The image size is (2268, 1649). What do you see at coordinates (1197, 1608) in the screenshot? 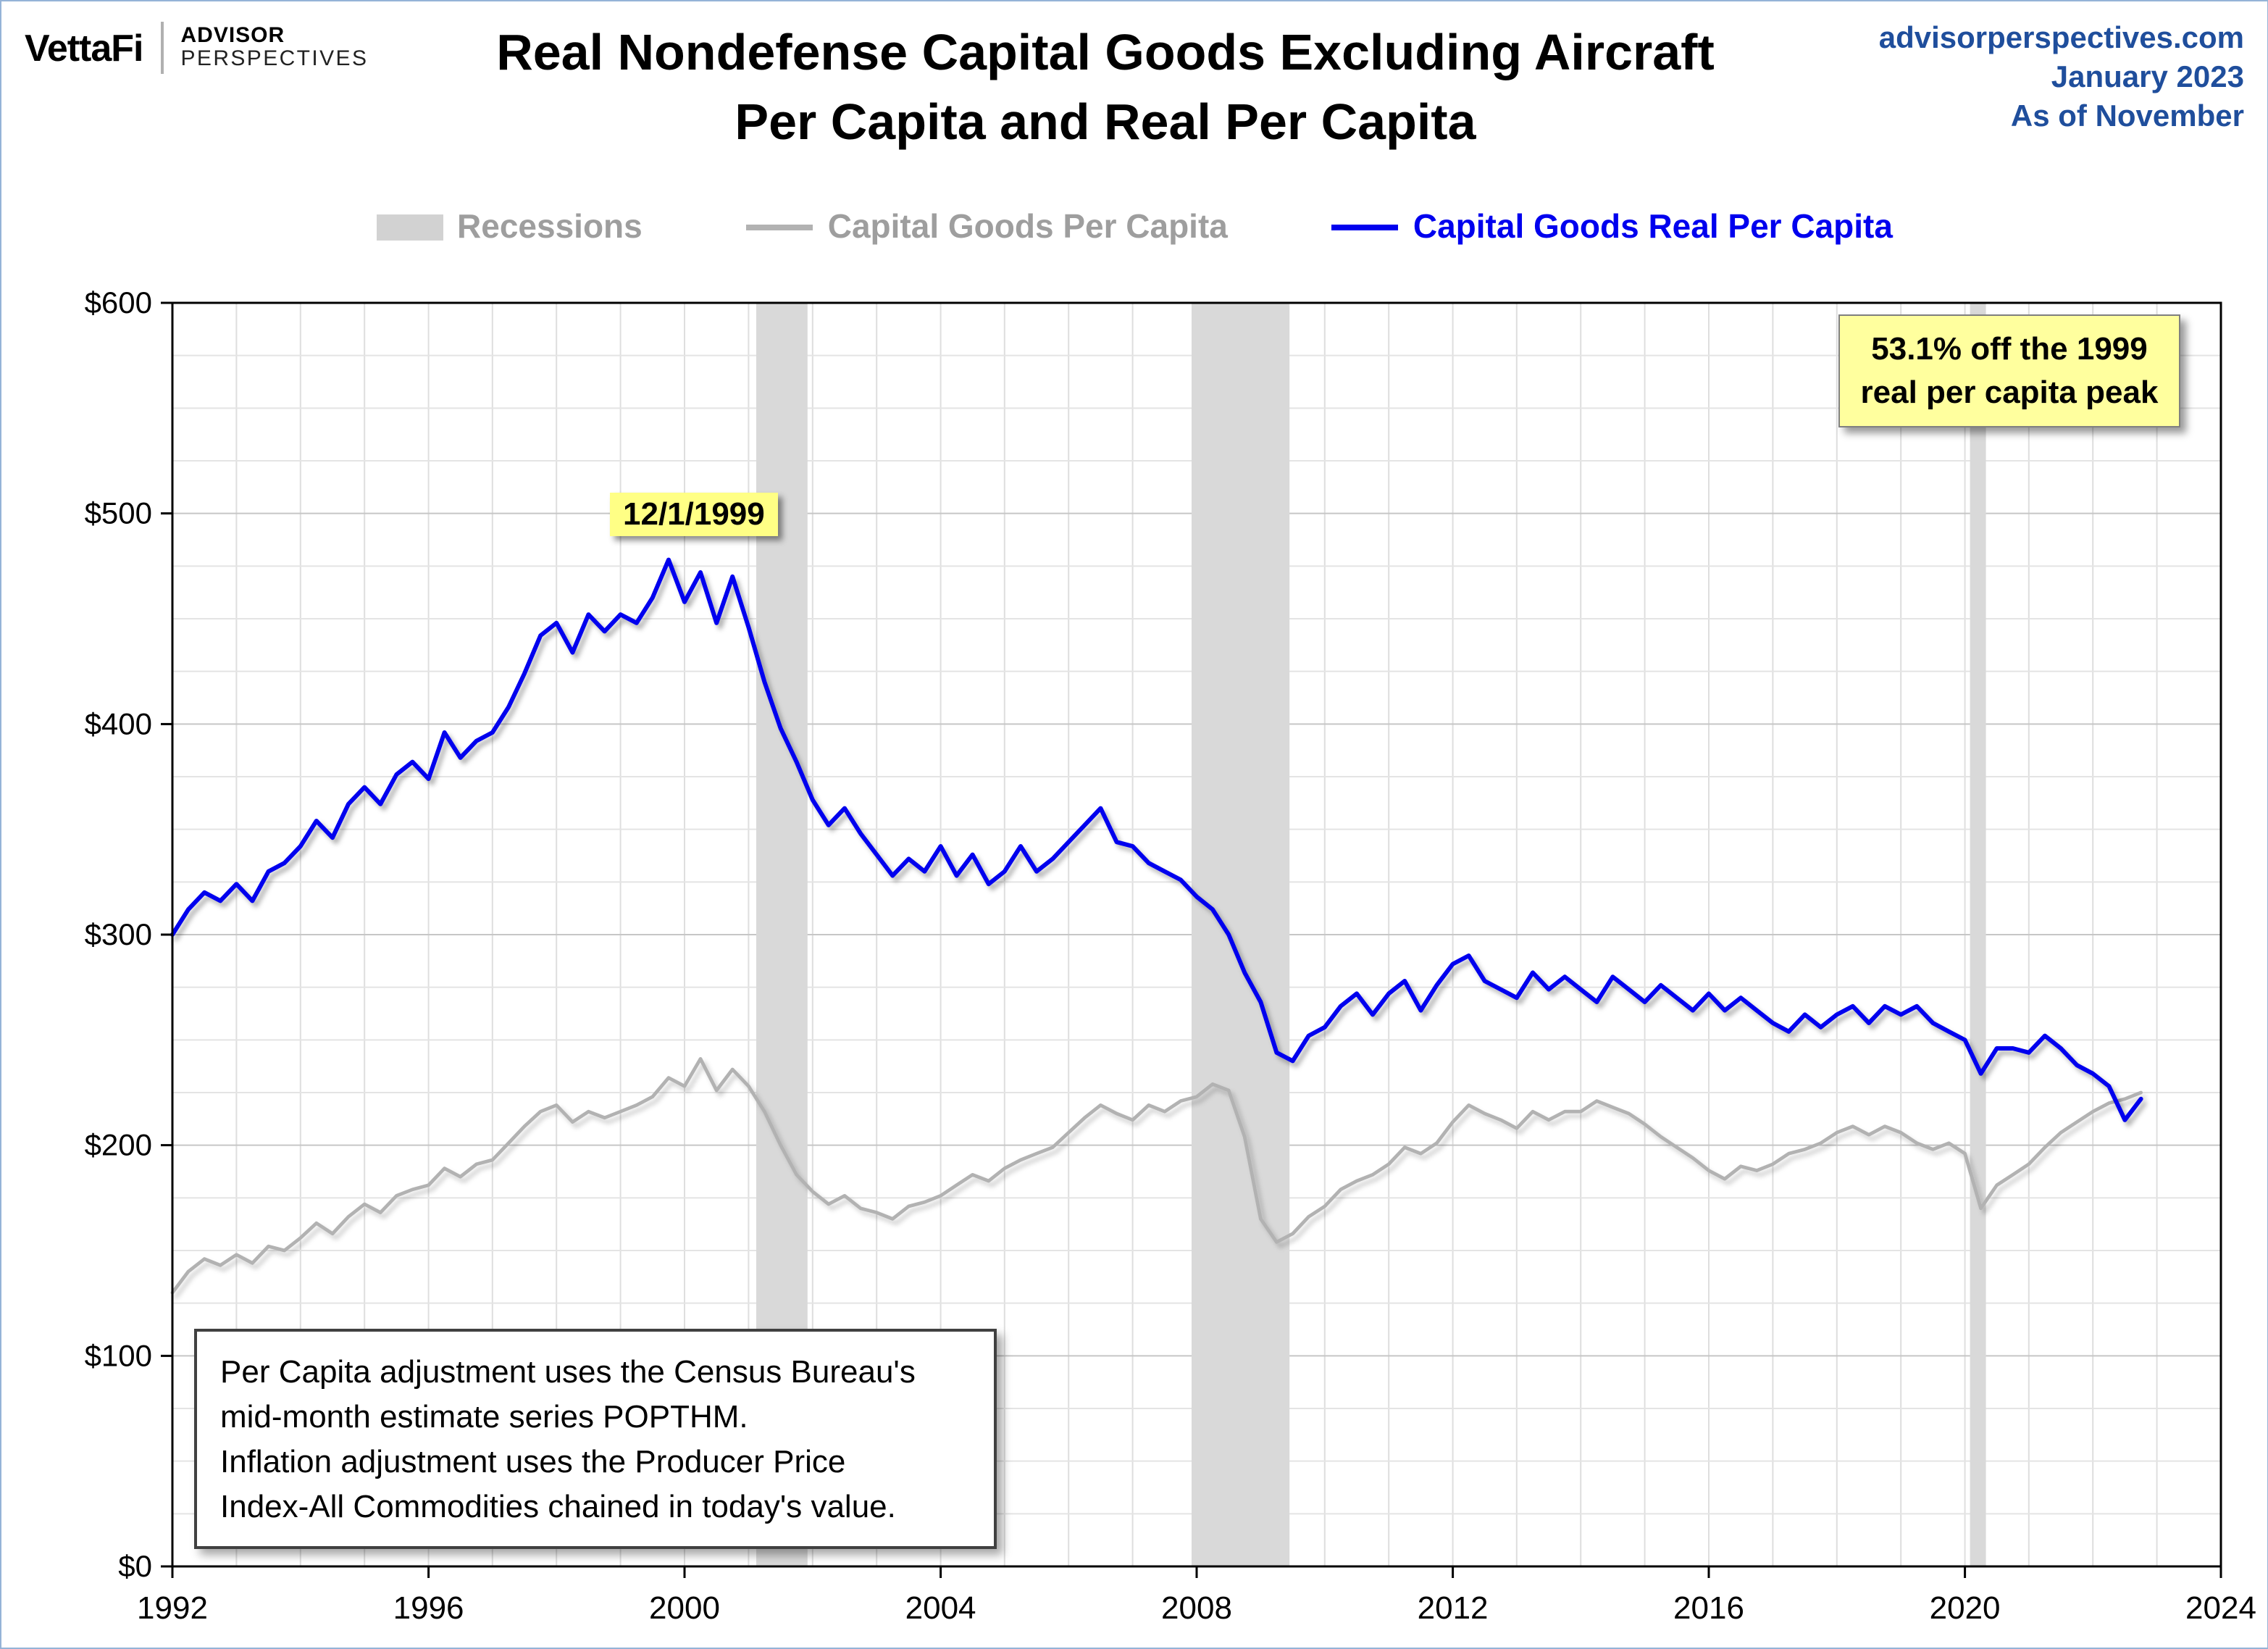
I see `x-tick-label: 2008` at bounding box center [1197, 1608].